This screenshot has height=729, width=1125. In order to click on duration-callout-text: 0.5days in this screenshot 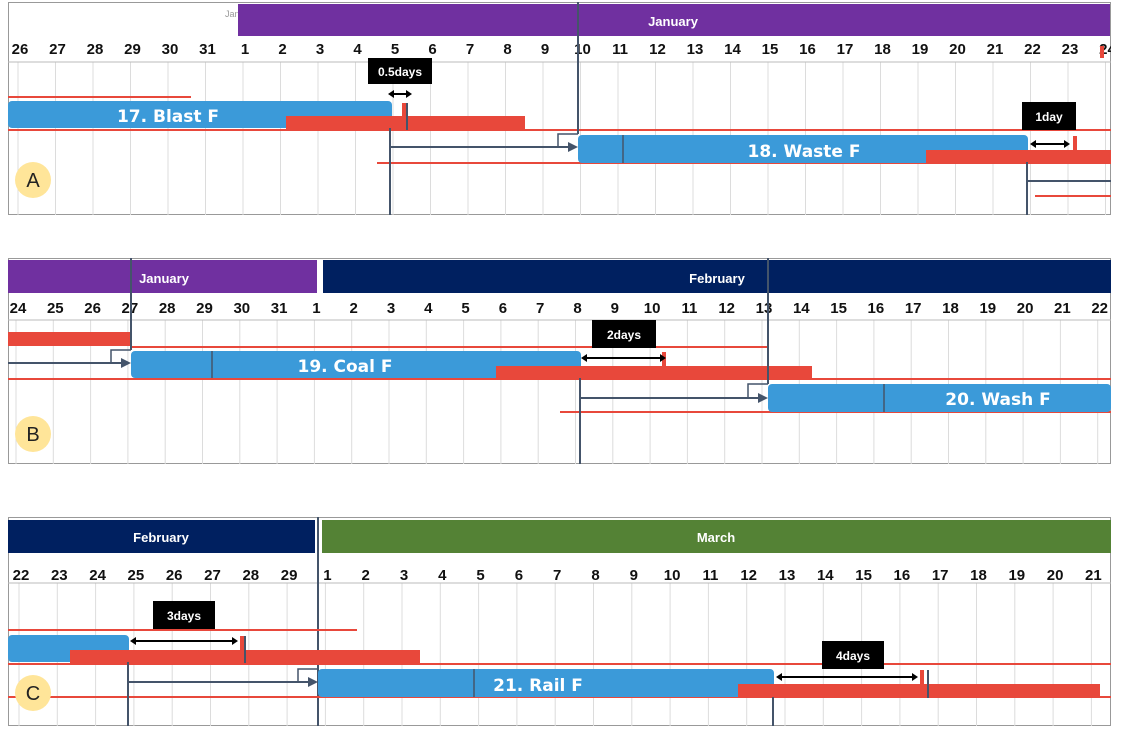, I will do `click(400, 72)`.